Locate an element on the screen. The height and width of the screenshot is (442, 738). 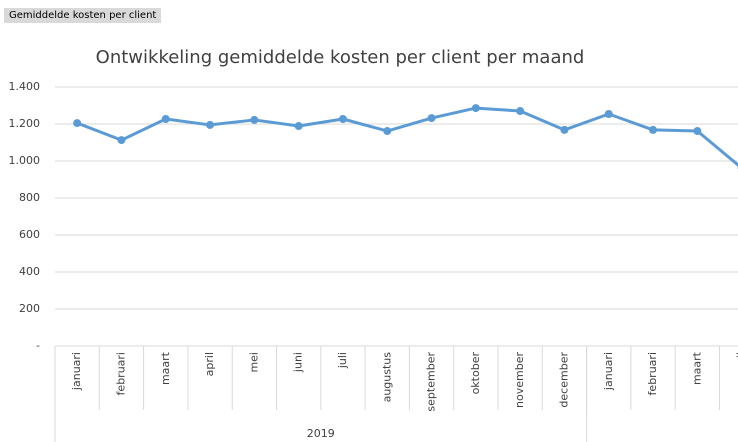
y-tick-label: - is located at coordinates (38, 345).